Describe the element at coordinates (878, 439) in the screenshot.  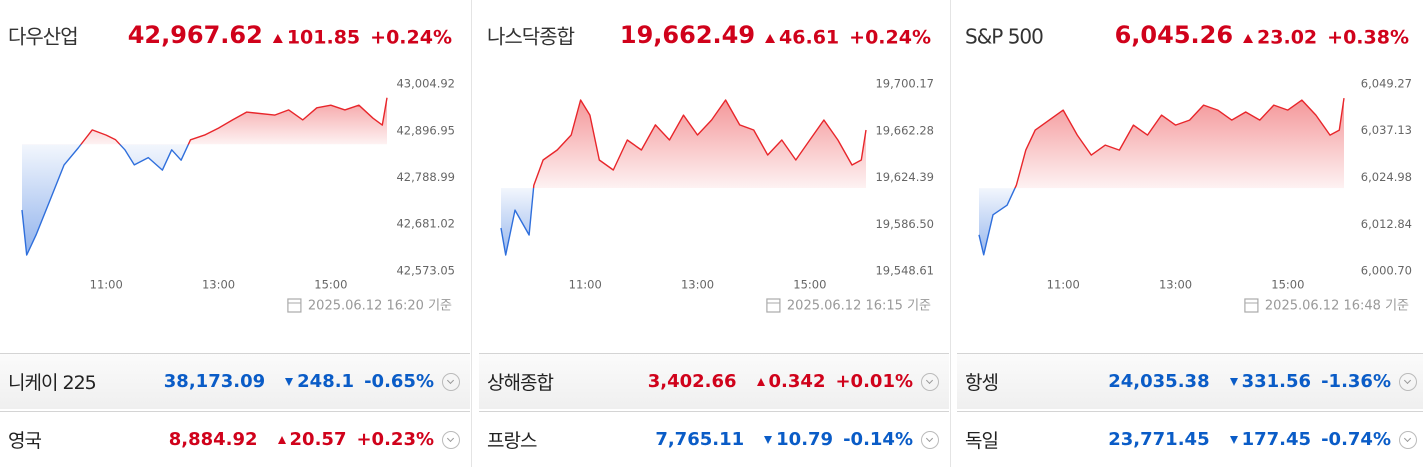
I see `market-change-pct: -0.14%` at that location.